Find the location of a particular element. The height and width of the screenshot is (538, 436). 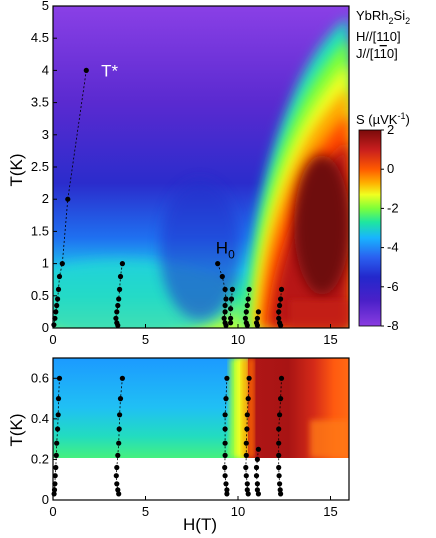

h0-annotation: H0 is located at coordinates (225, 250).